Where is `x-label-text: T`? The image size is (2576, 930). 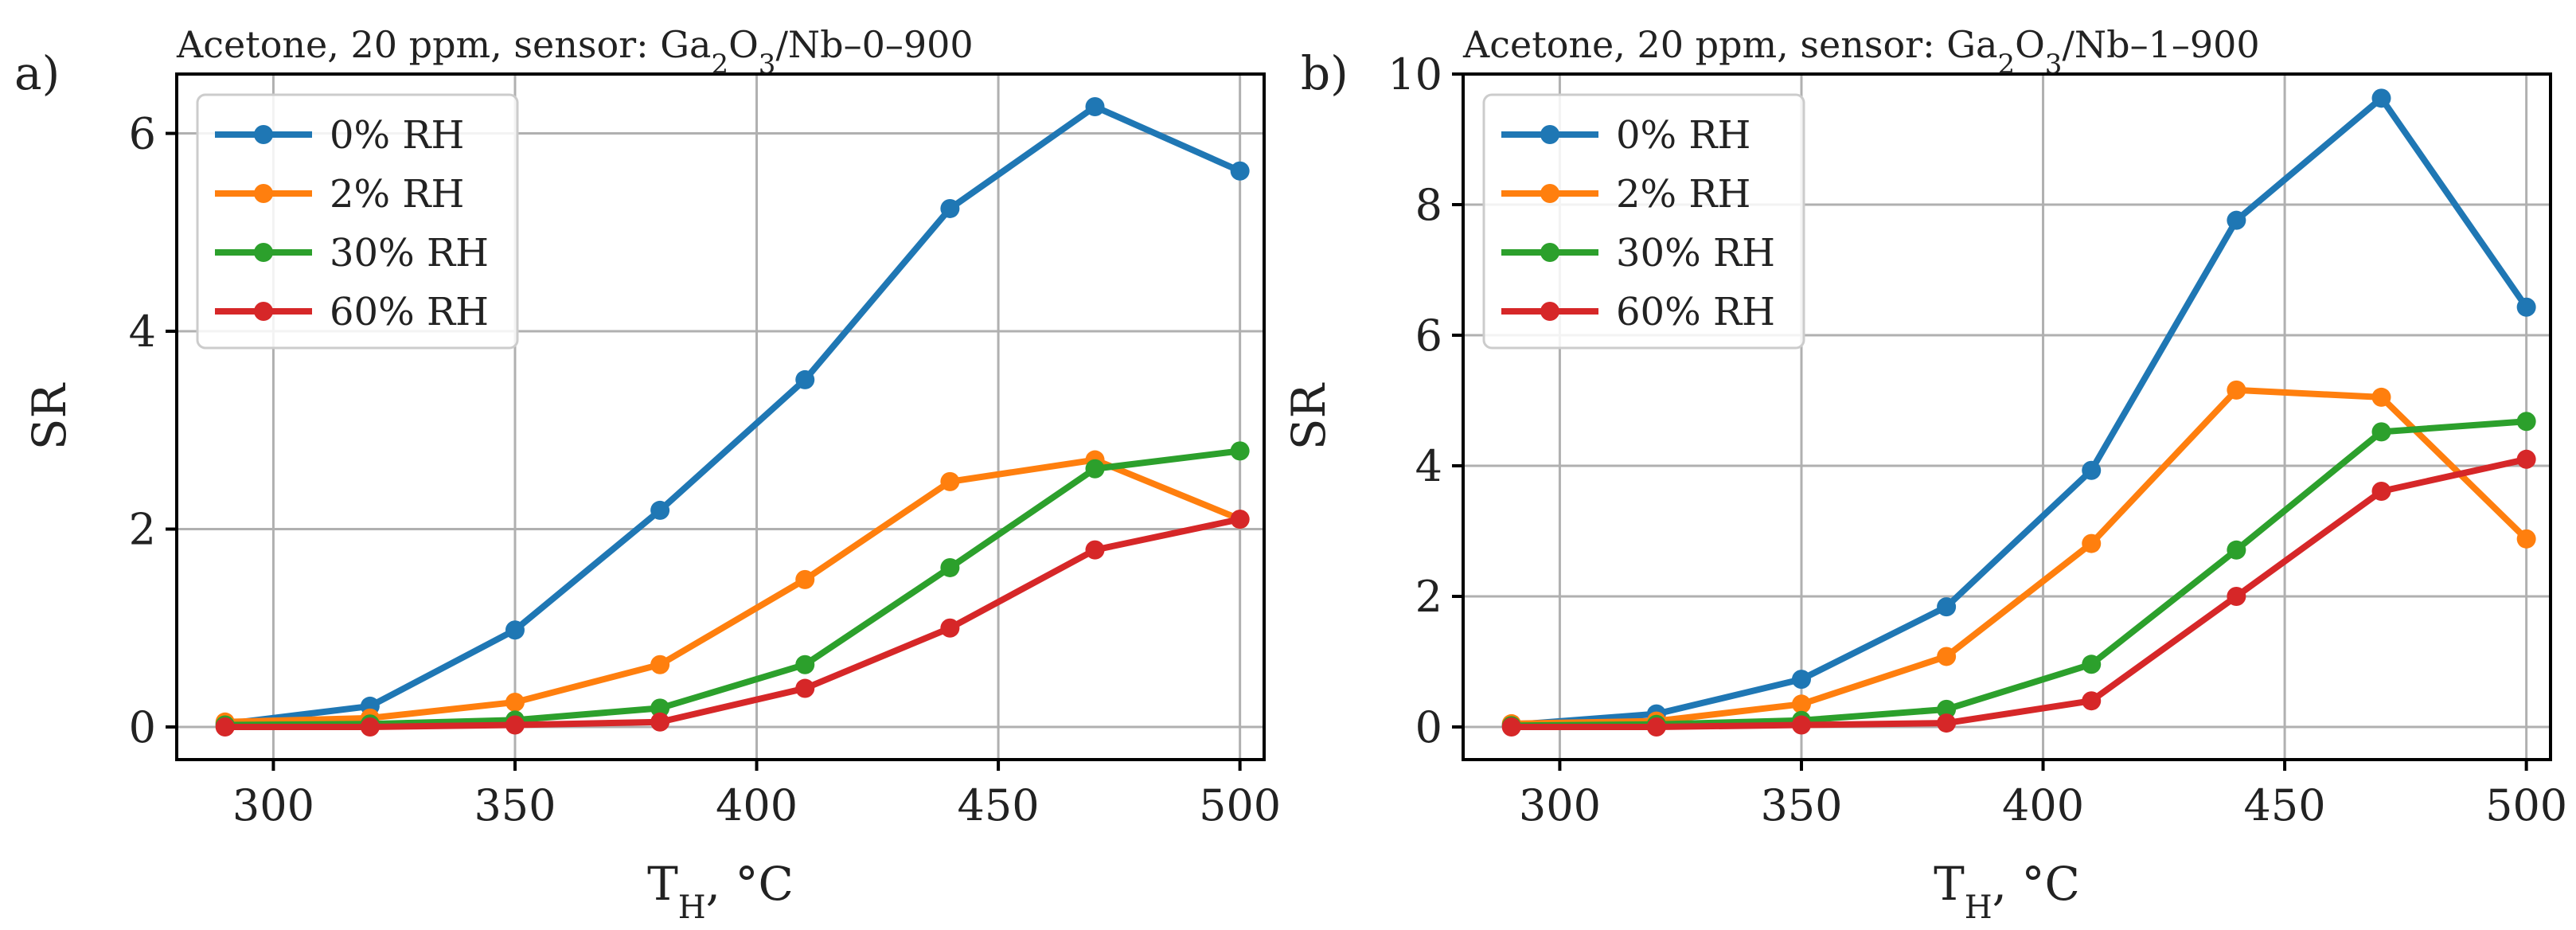
x-label-text: T is located at coordinates (662, 884).